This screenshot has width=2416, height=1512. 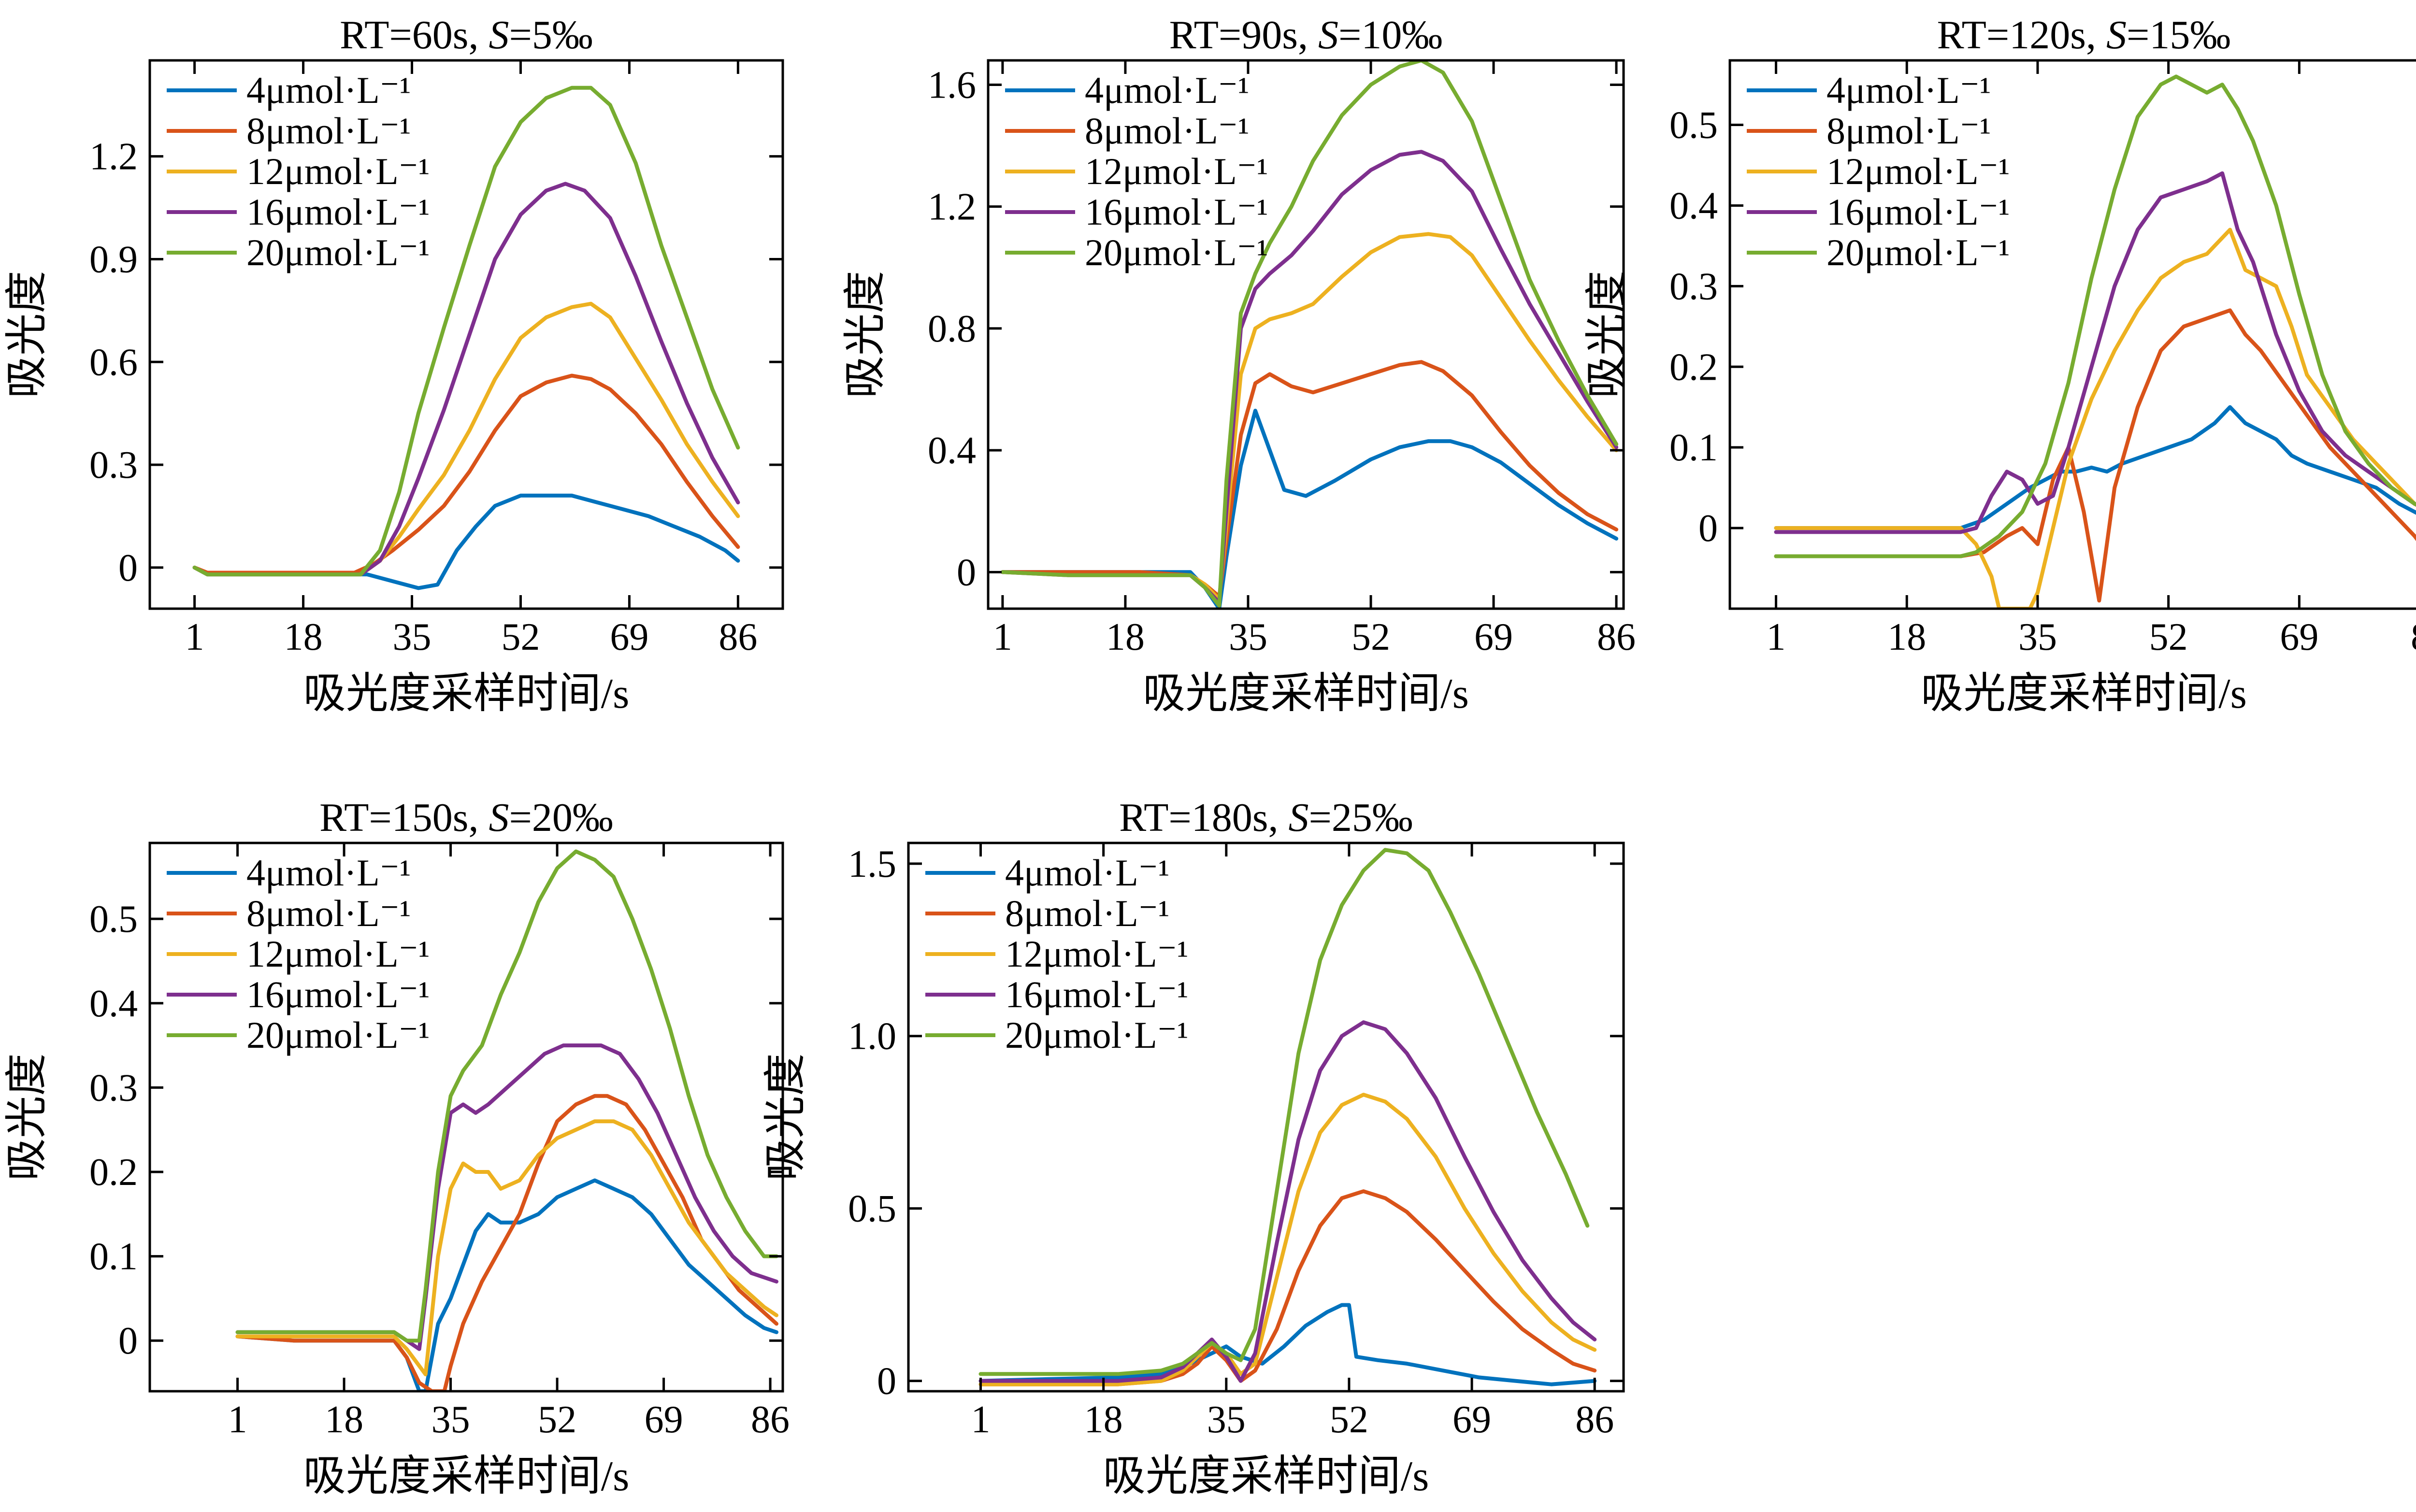 What do you see at coordinates (2084, 35) in the screenshot?
I see `chart-title: RT=120s, S=15‰` at bounding box center [2084, 35].